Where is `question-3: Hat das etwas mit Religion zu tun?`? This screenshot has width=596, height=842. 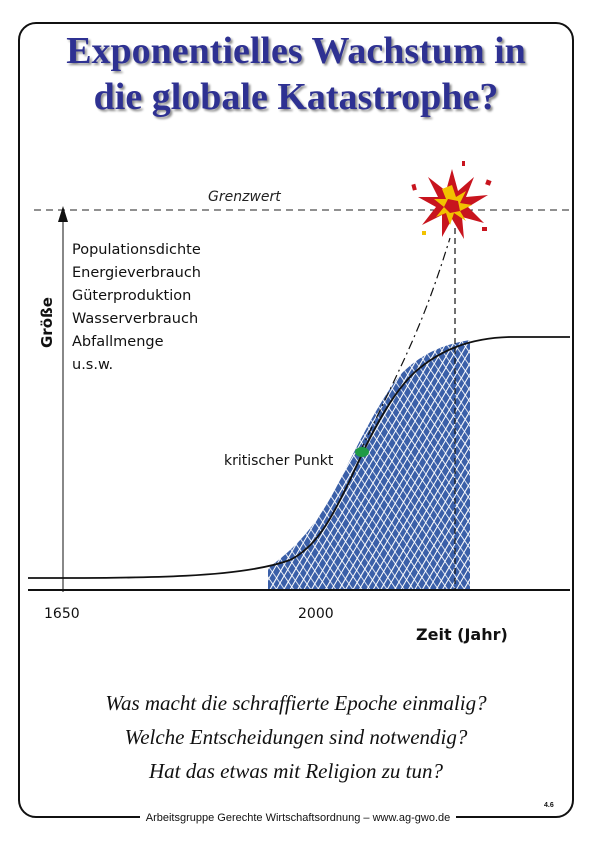
question-3: Hat das etwas mit Religion zu tun? is located at coordinates (296, 771).